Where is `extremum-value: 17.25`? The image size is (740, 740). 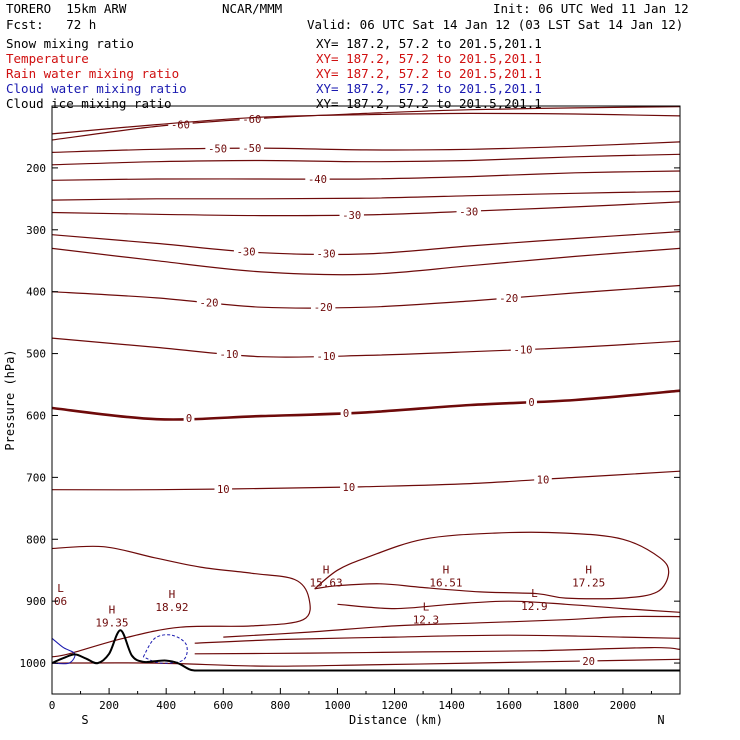 extremum-value: 17.25 is located at coordinates (588, 582).